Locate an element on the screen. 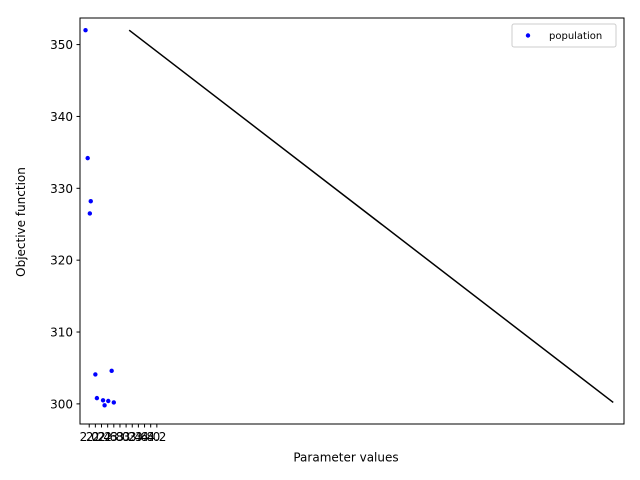 Image resolution: width=640 pixels, height=480 pixels. legend-box is located at coordinates (564, 35).